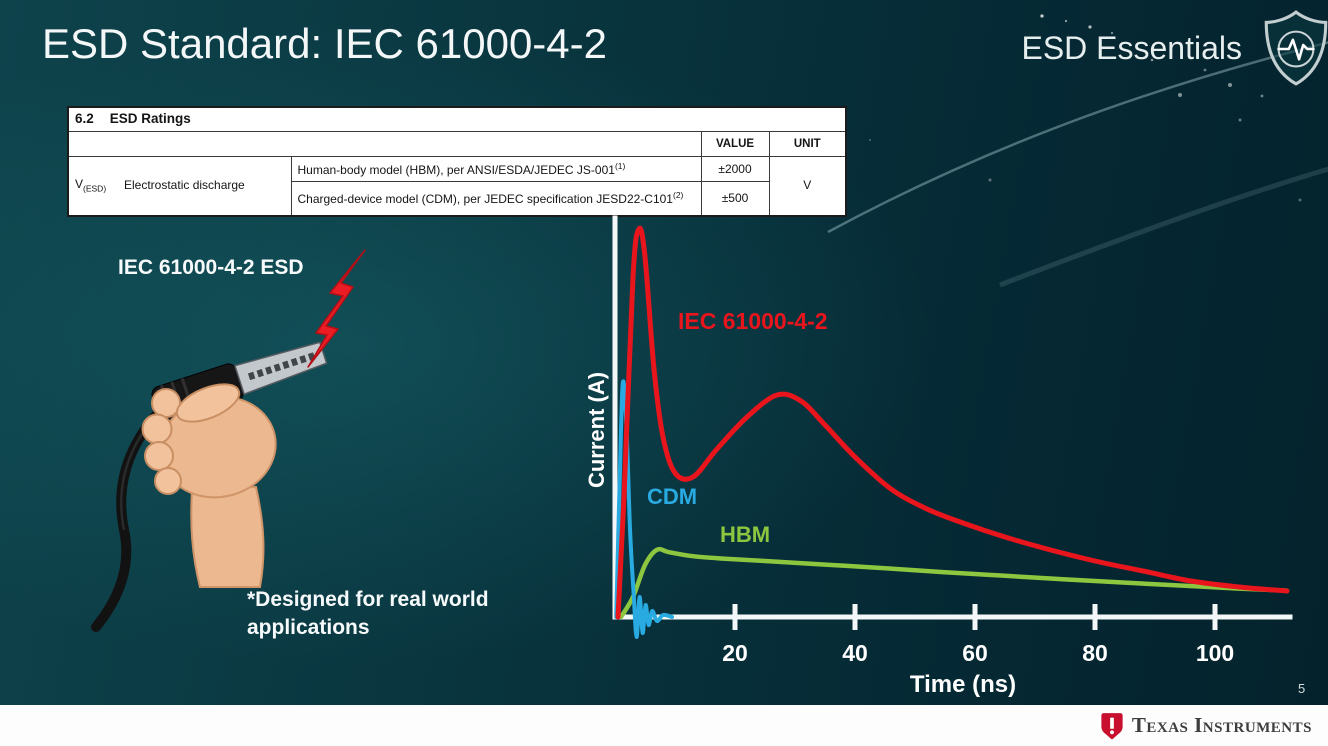 This screenshot has width=1328, height=746. What do you see at coordinates (79, 184) in the screenshot?
I see `symbol-base: V` at bounding box center [79, 184].